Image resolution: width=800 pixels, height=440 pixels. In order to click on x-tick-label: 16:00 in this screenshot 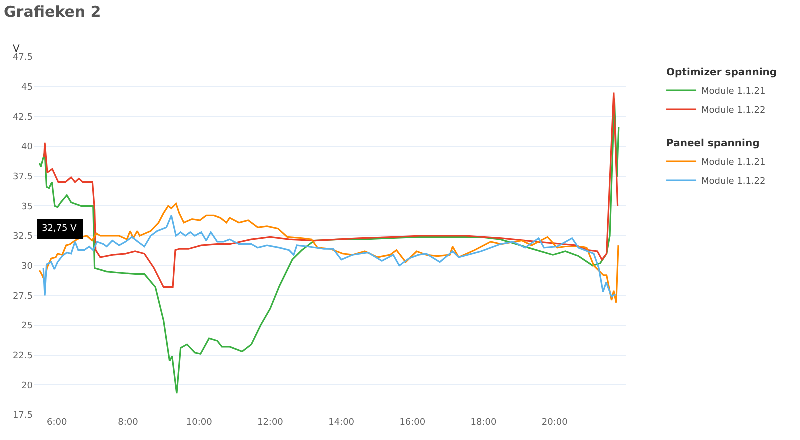, I will do `click(413, 423)`.